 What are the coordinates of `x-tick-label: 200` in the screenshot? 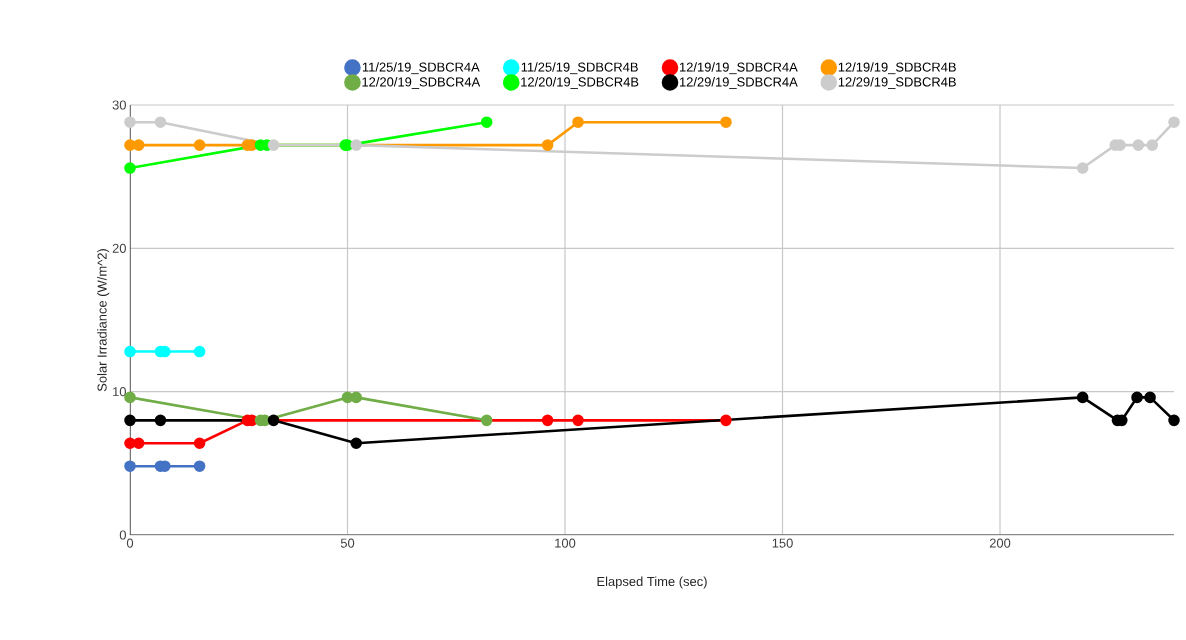 It's located at (1000, 543).